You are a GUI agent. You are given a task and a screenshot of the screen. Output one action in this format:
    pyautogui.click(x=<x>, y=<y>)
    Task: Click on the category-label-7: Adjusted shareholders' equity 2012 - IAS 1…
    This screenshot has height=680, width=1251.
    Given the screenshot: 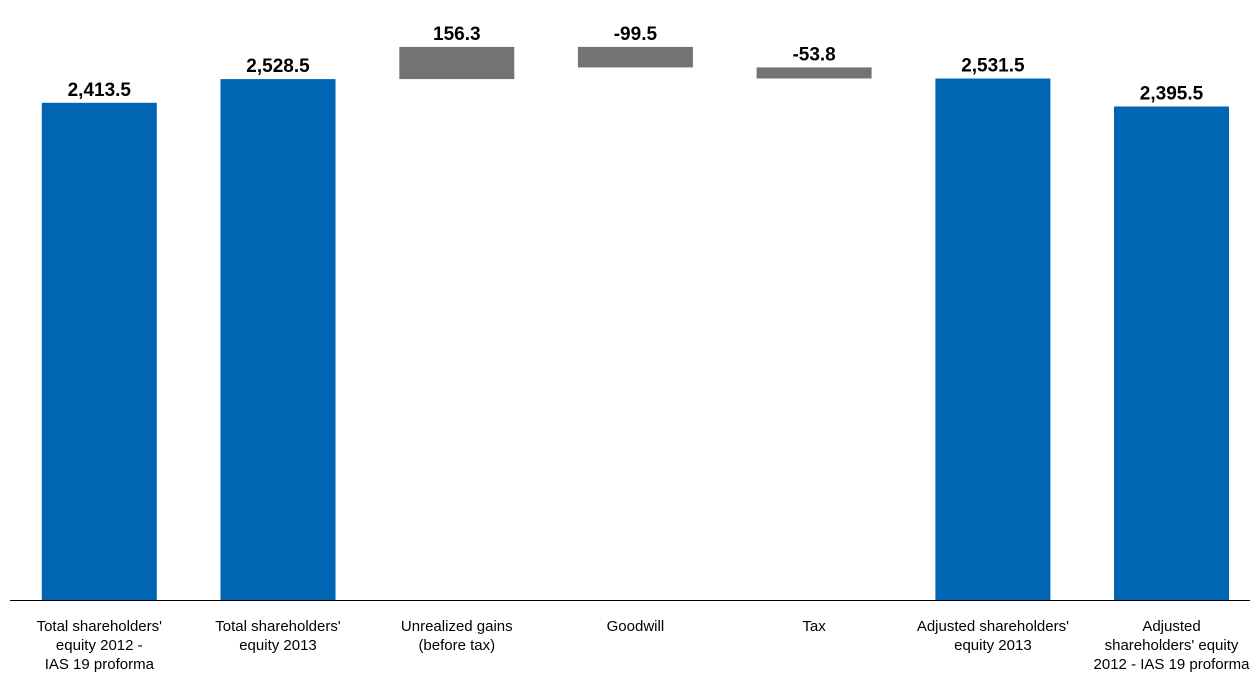 What is the action you would take?
    pyautogui.click(x=1172, y=645)
    